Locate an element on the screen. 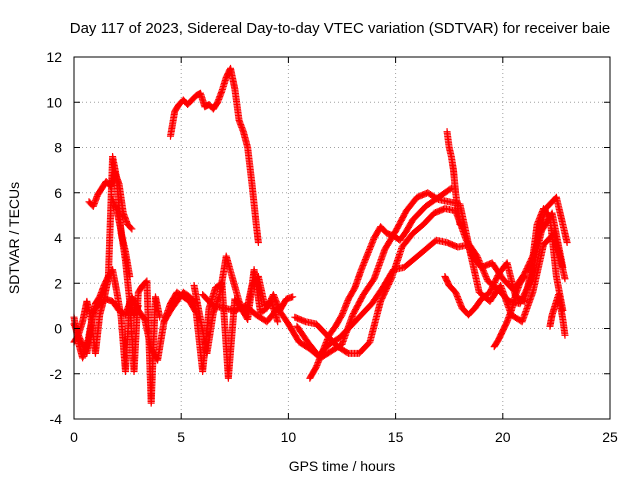  x-tick-label: 0 is located at coordinates (74, 437).